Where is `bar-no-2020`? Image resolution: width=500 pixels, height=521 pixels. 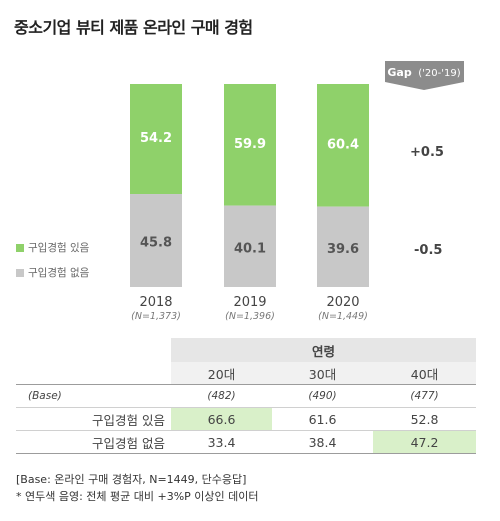
bar-no-2020 is located at coordinates (343, 246).